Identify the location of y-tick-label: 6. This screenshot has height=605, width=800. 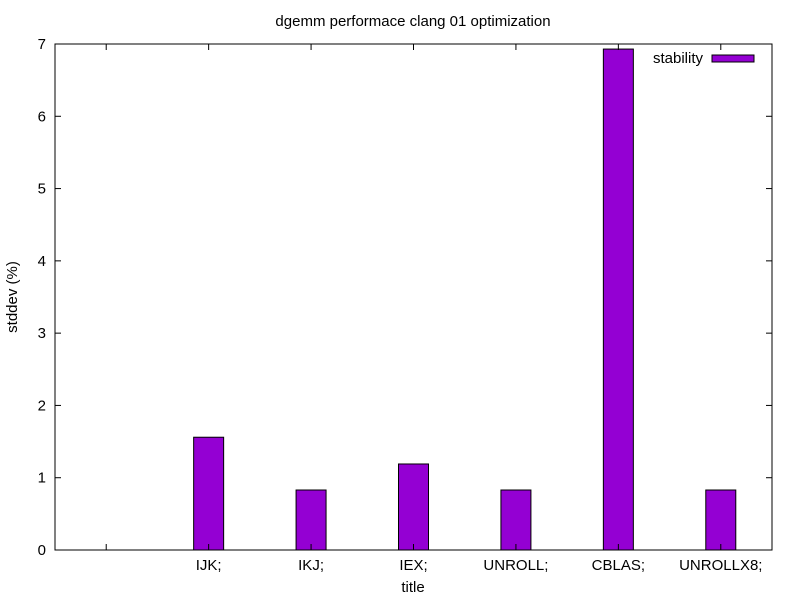
(42, 116).